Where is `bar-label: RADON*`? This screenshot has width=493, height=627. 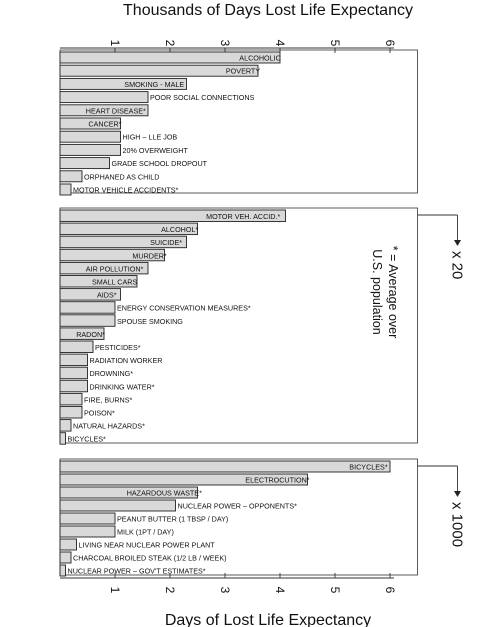 bar-label: RADON* is located at coordinates (90, 334).